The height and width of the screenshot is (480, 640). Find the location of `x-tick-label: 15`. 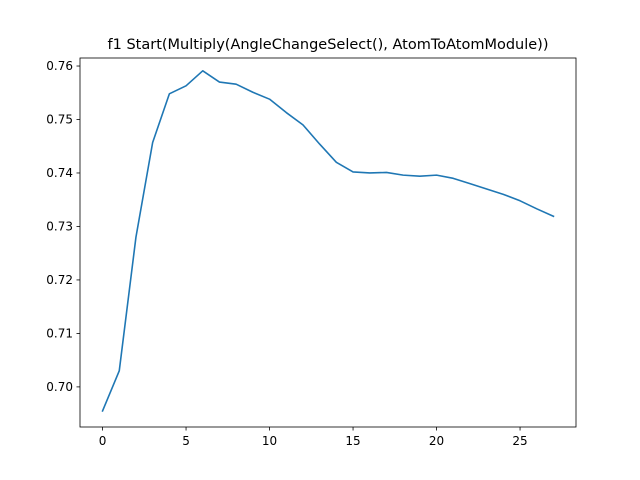

x-tick-label: 15 is located at coordinates (352, 441).